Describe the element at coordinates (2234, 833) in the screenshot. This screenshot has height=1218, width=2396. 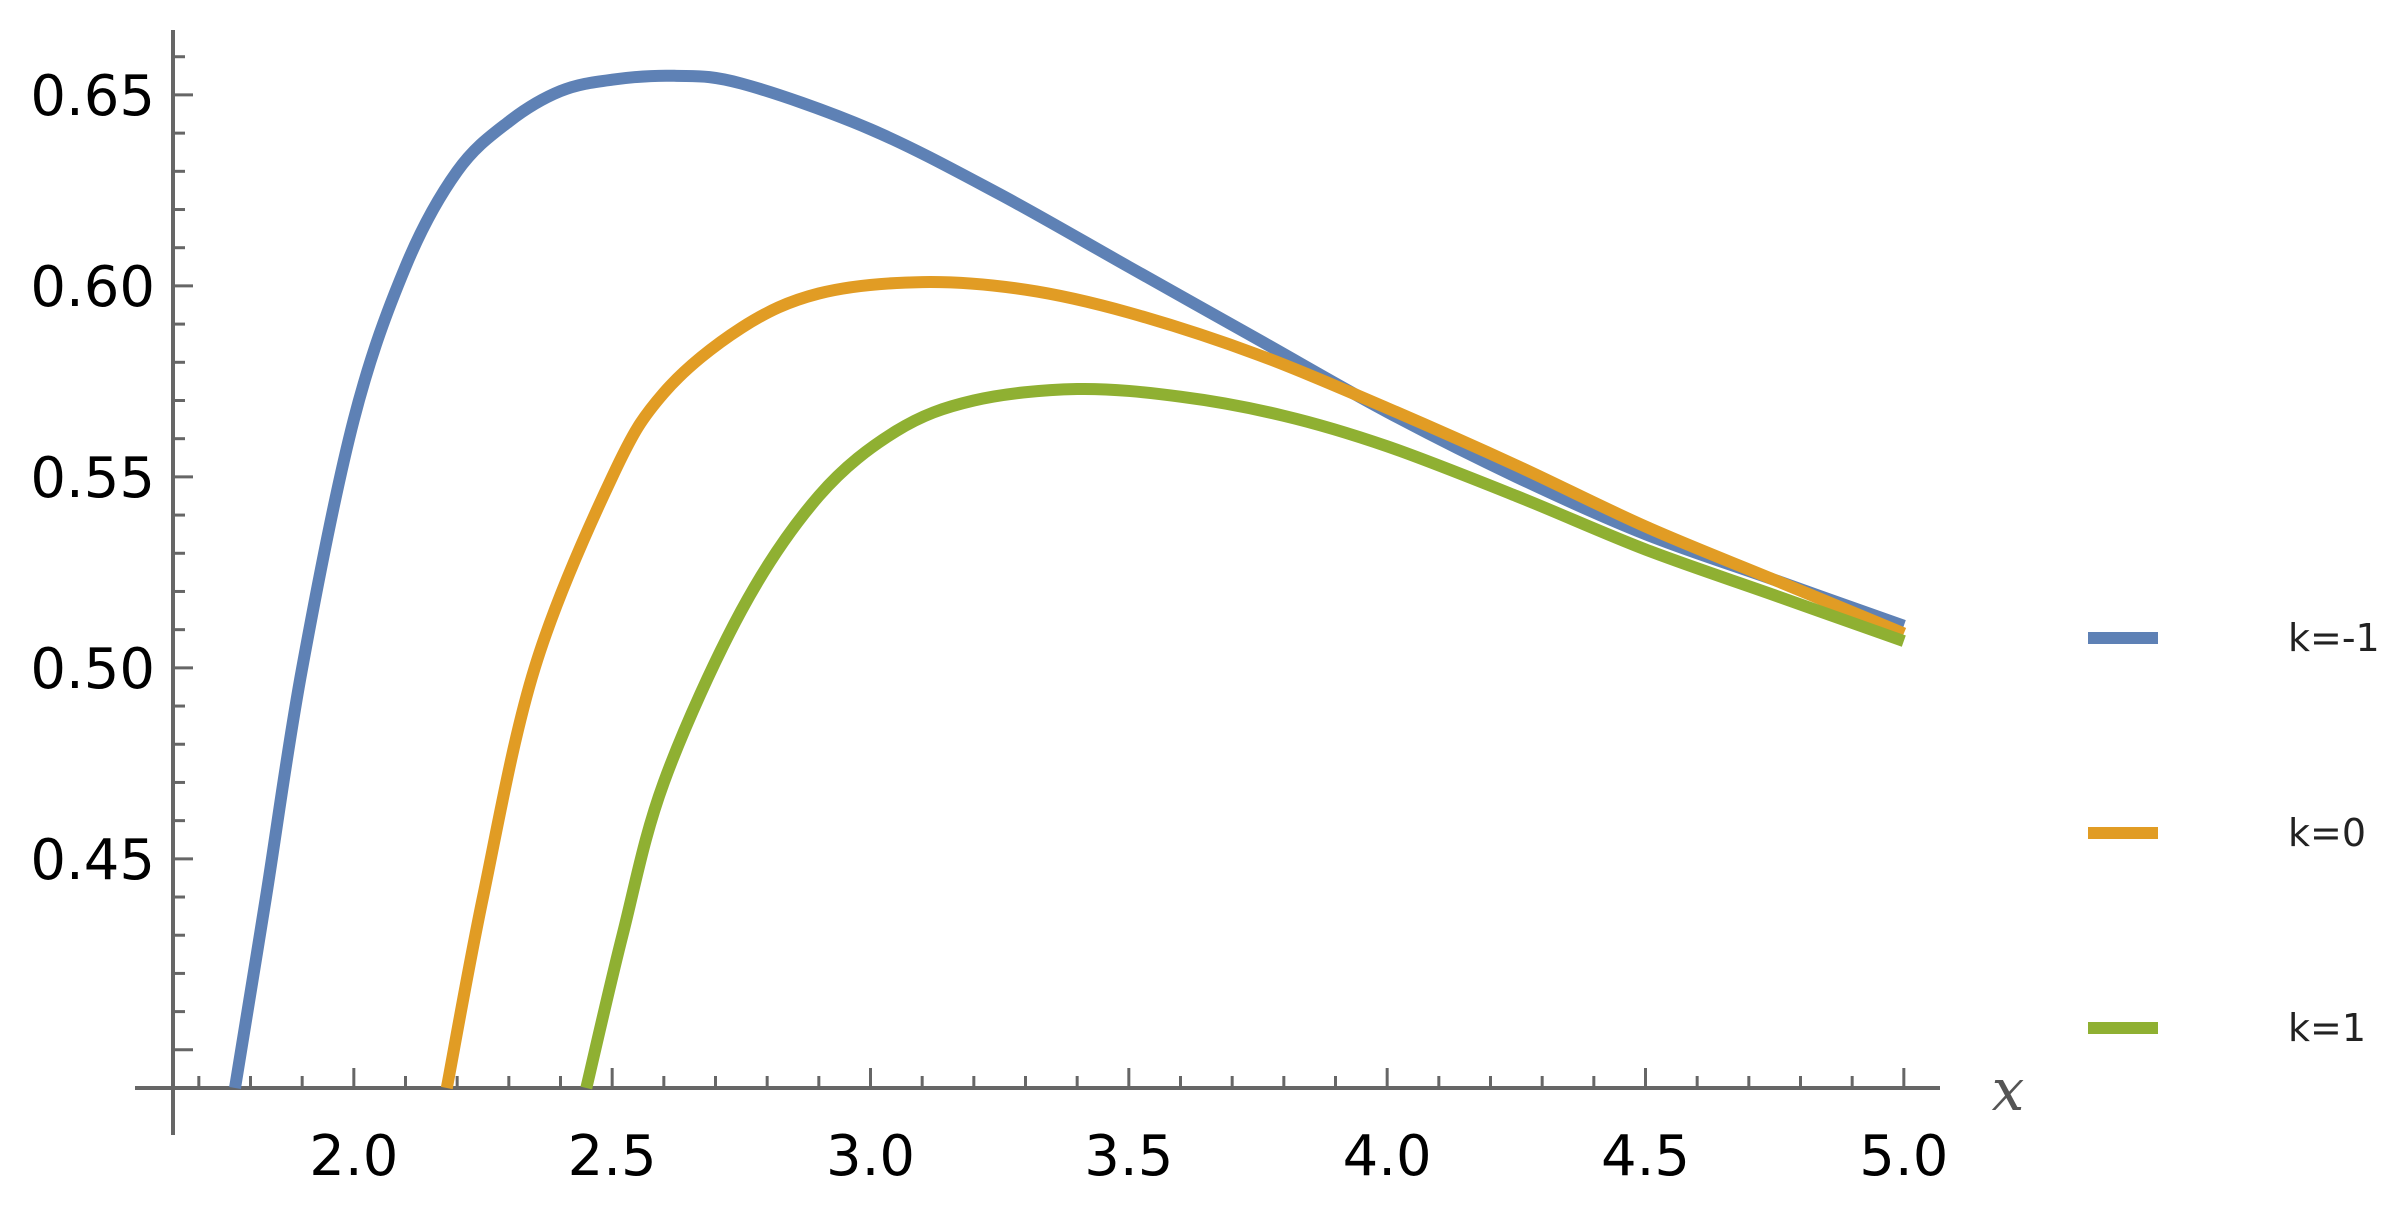
I see `legend: k=-1 k=0 k=1` at that location.